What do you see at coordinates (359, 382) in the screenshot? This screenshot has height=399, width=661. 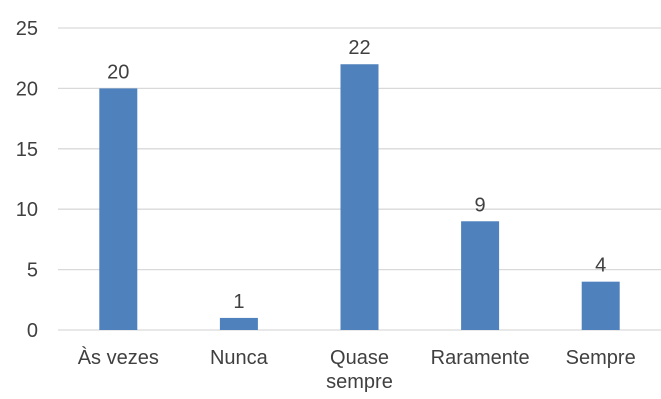 I see `x-category-label: sempre` at bounding box center [359, 382].